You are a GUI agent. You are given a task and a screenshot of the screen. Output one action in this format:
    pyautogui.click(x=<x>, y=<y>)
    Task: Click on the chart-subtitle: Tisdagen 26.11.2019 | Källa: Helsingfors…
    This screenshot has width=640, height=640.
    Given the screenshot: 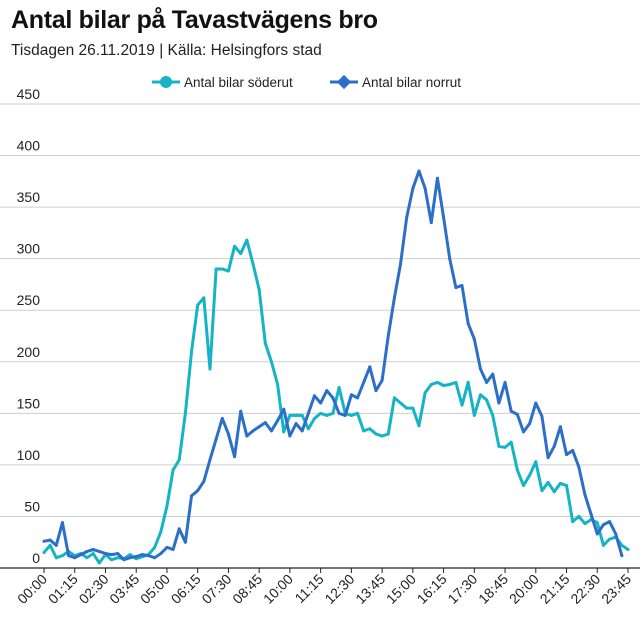 What is the action you would take?
    pyautogui.click(x=166, y=50)
    